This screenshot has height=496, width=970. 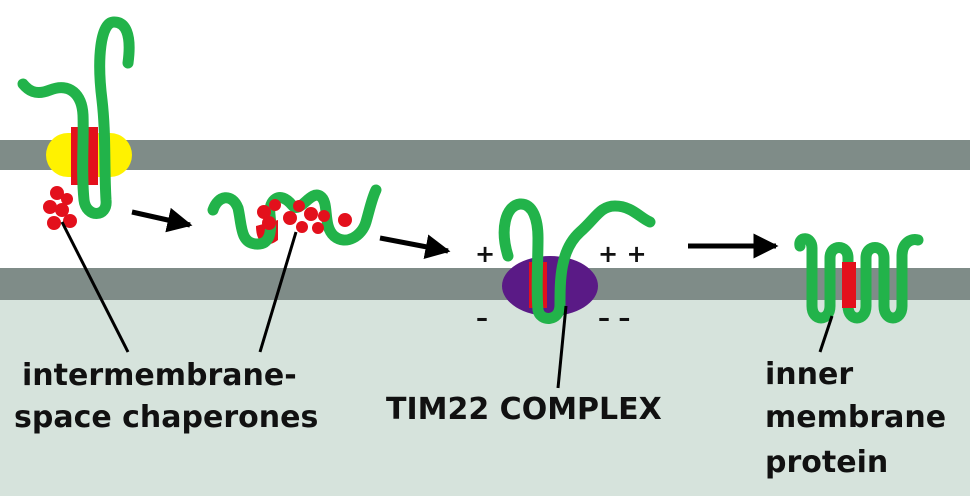 What do you see at coordinates (166, 417) in the screenshot?
I see `label-chaperones-line2: space chaperones` at bounding box center [166, 417].